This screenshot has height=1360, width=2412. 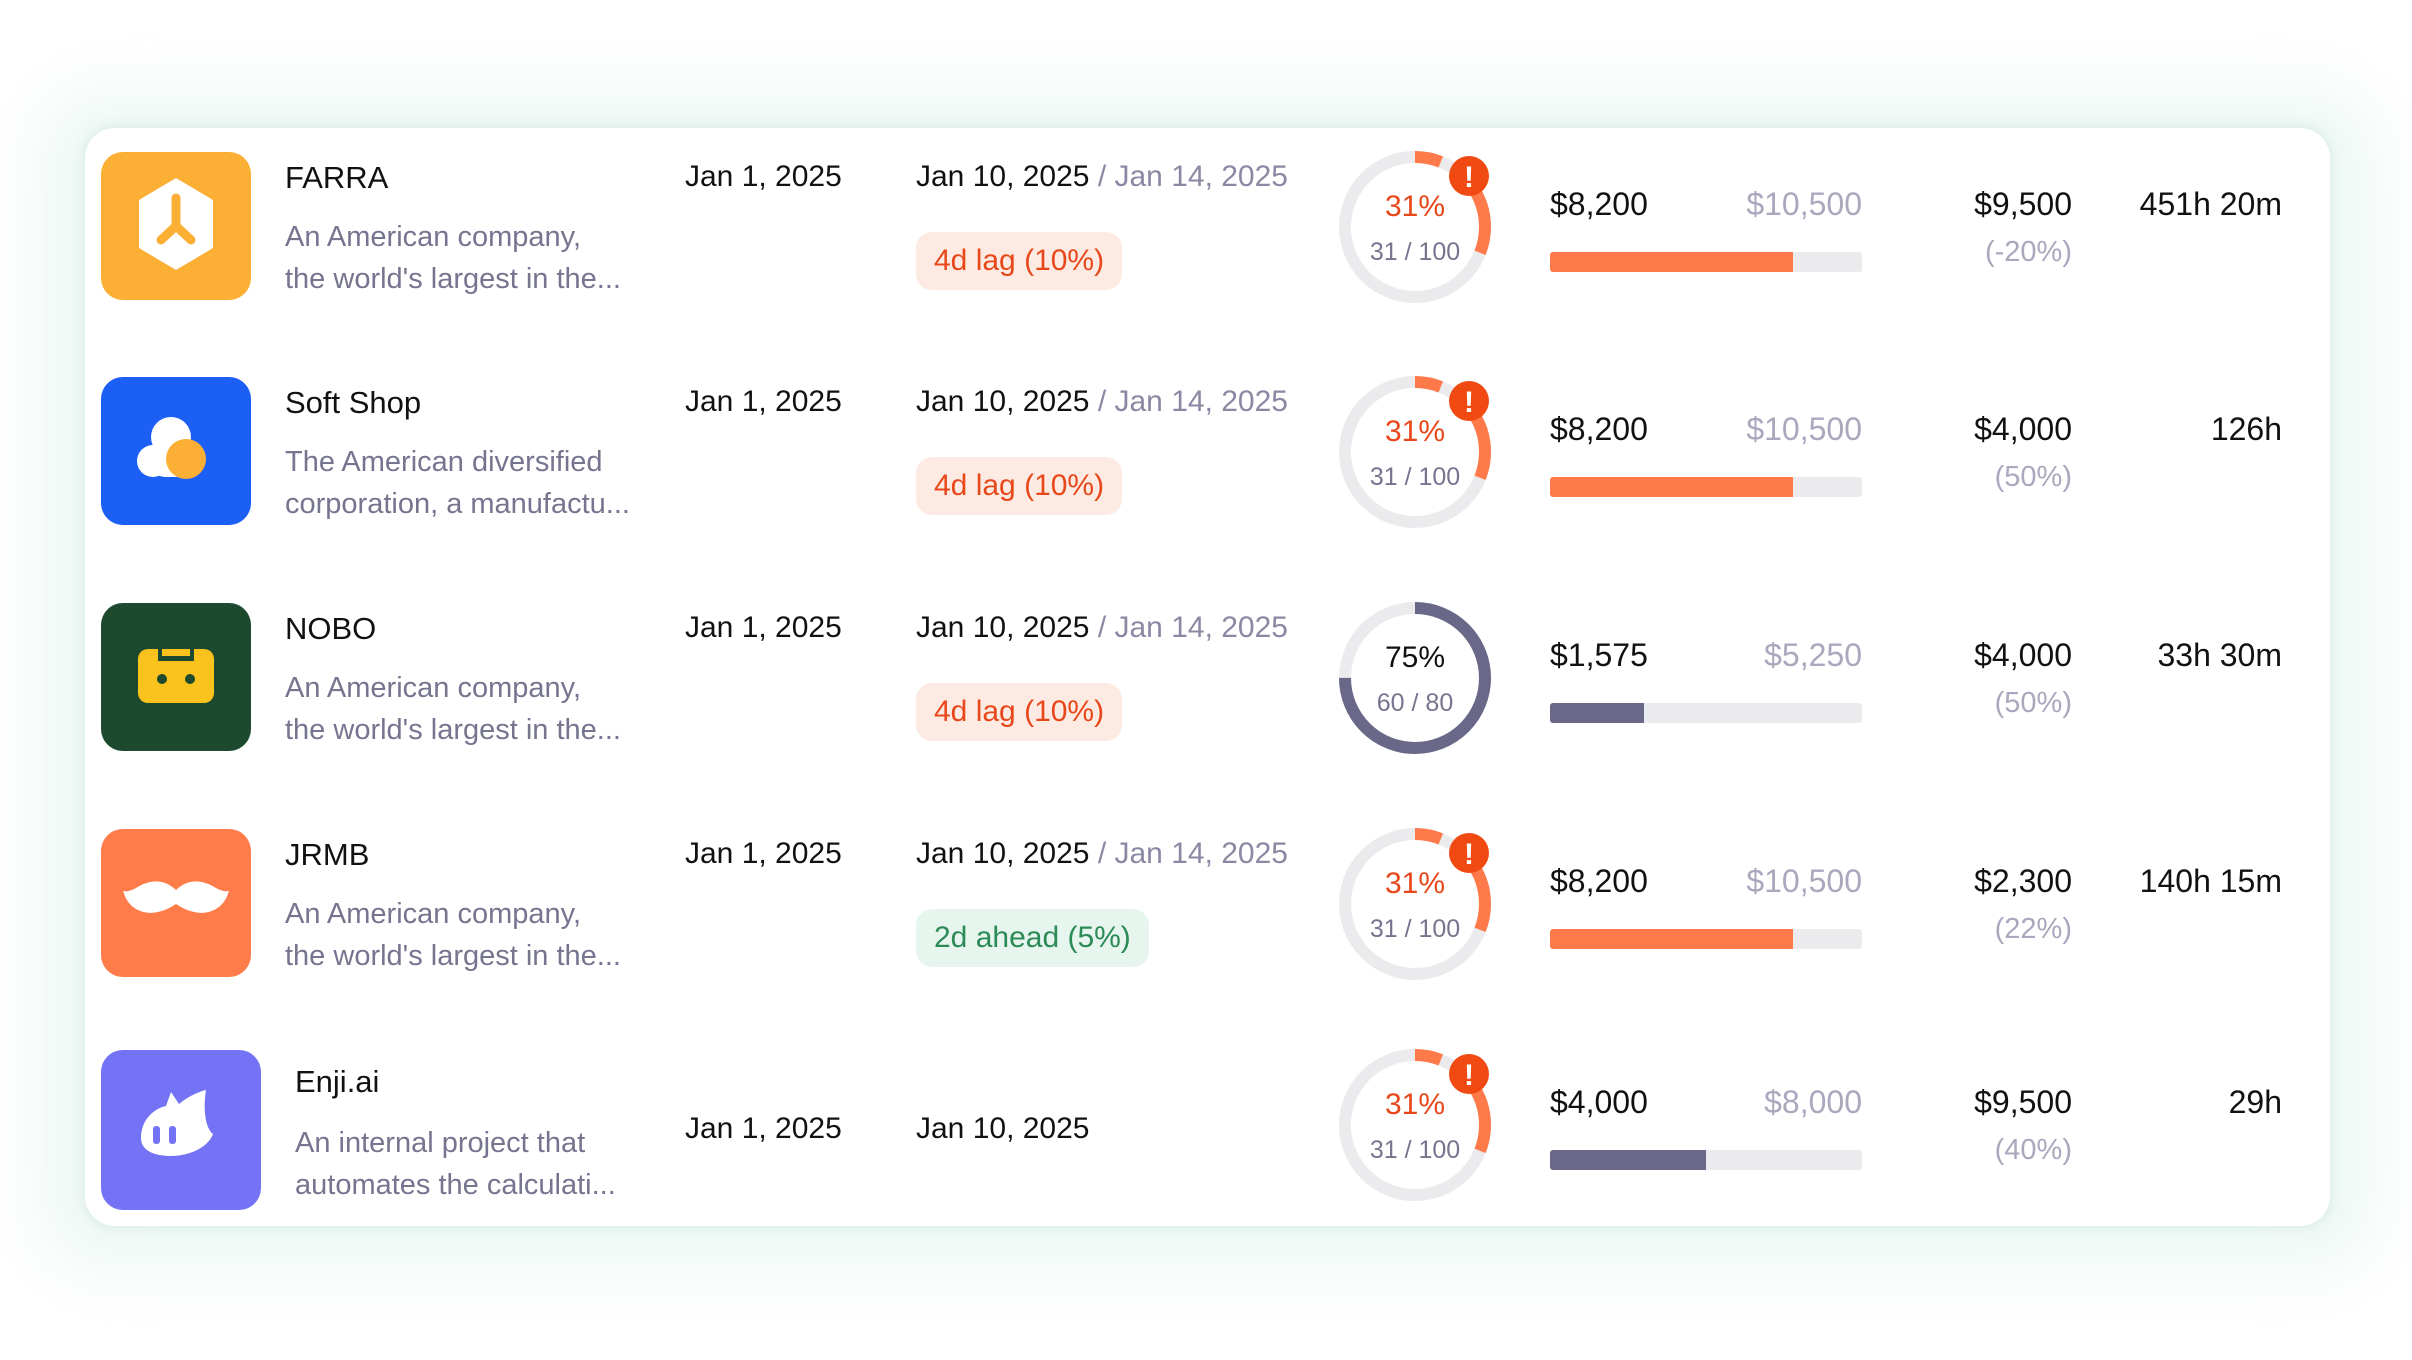 What do you see at coordinates (1813, 1102) in the screenshot?
I see `budget-amount: $8,000` at bounding box center [1813, 1102].